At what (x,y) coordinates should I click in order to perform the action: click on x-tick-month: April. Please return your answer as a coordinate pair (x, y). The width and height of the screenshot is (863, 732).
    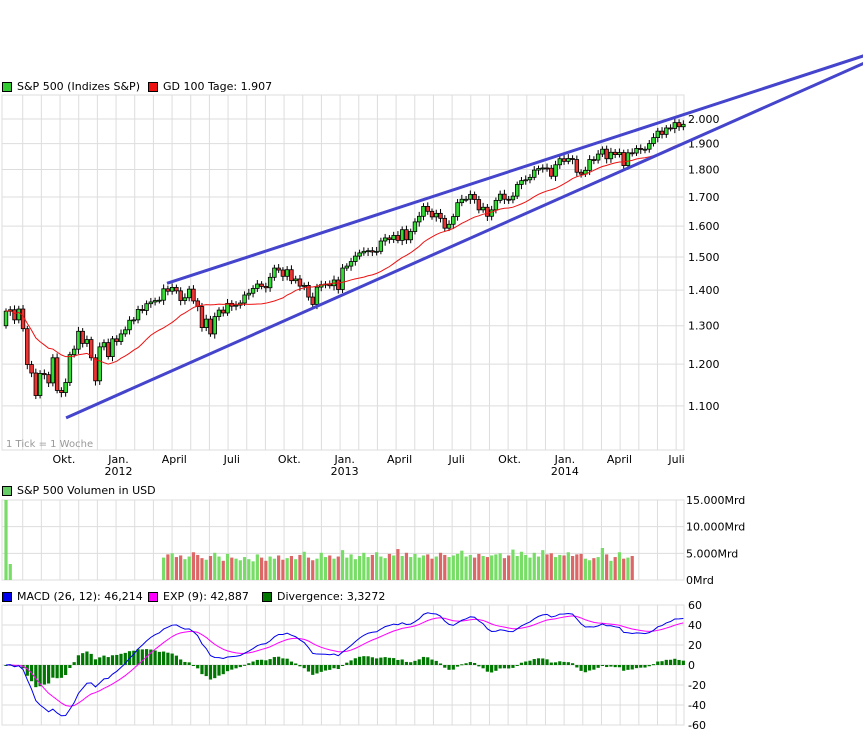
    Looking at the image, I should click on (399, 459).